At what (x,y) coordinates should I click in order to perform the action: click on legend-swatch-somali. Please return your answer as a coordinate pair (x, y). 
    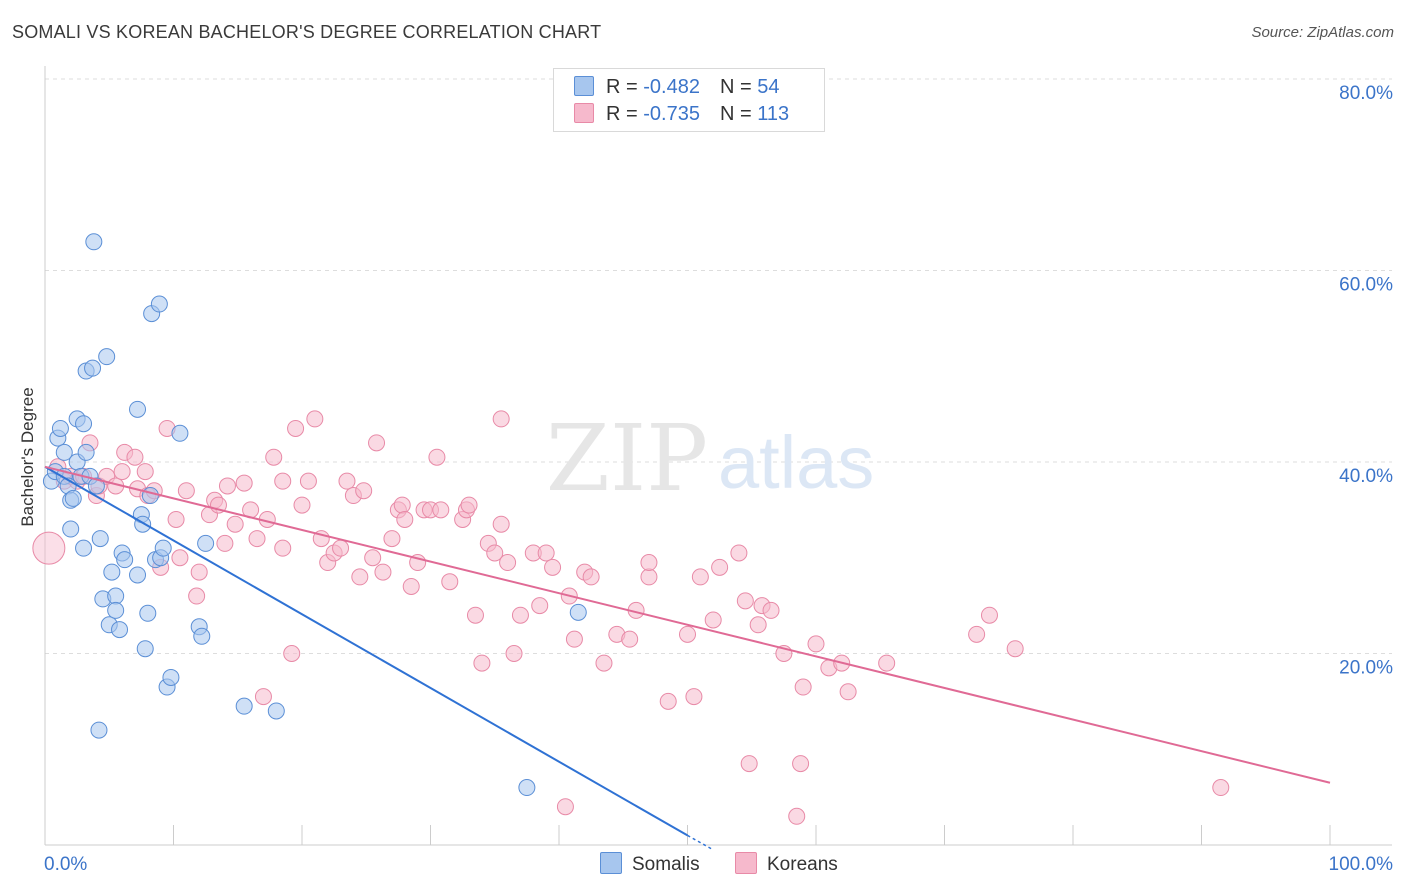
    Looking at the image, I should click on (584, 86).